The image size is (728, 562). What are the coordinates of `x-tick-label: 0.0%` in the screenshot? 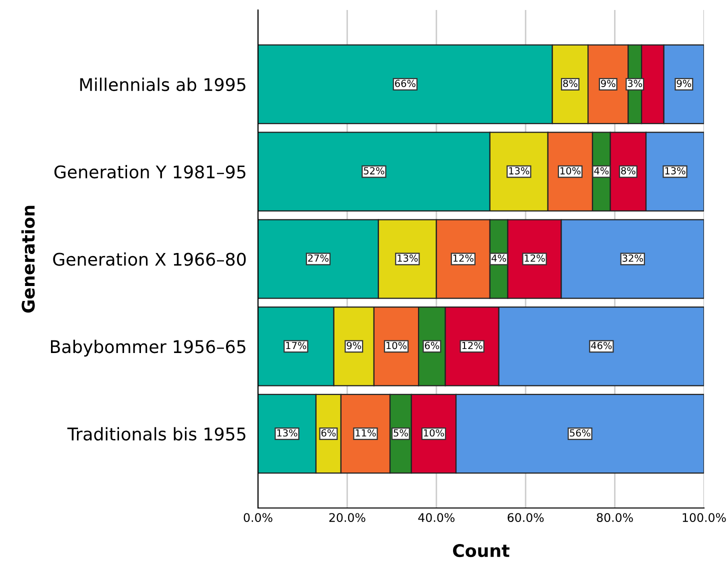 It's located at (258, 517).